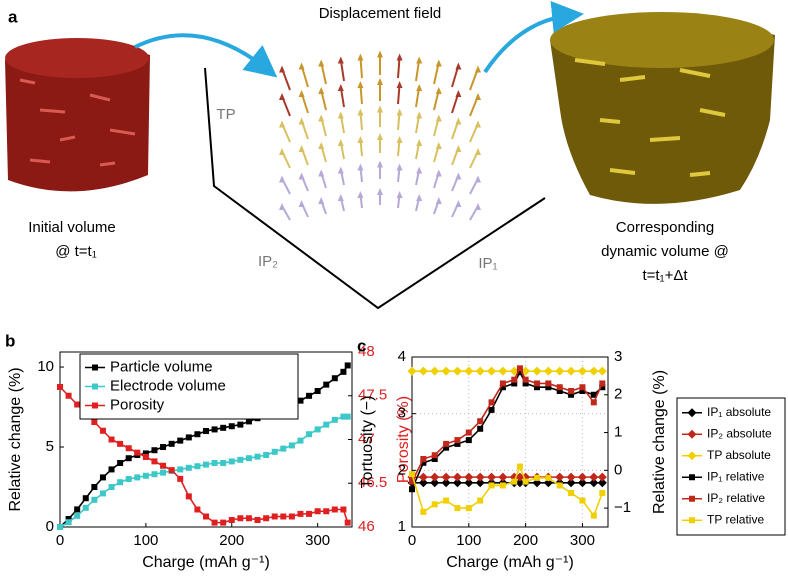 This screenshot has height=576, width=788. Describe the element at coordinates (403, 439) in the screenshot. I see `y2-axis-label: Porosity (%)` at that location.